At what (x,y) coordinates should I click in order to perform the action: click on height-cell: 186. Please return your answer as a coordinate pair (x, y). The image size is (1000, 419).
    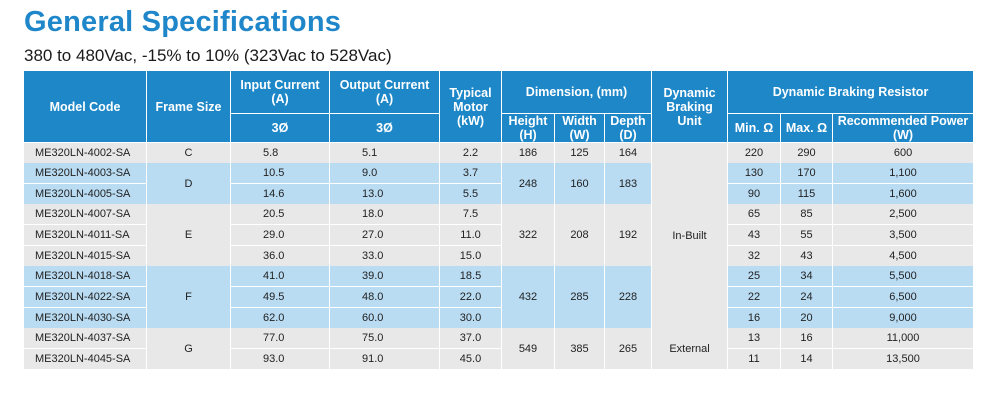
    Looking at the image, I should click on (528, 152).